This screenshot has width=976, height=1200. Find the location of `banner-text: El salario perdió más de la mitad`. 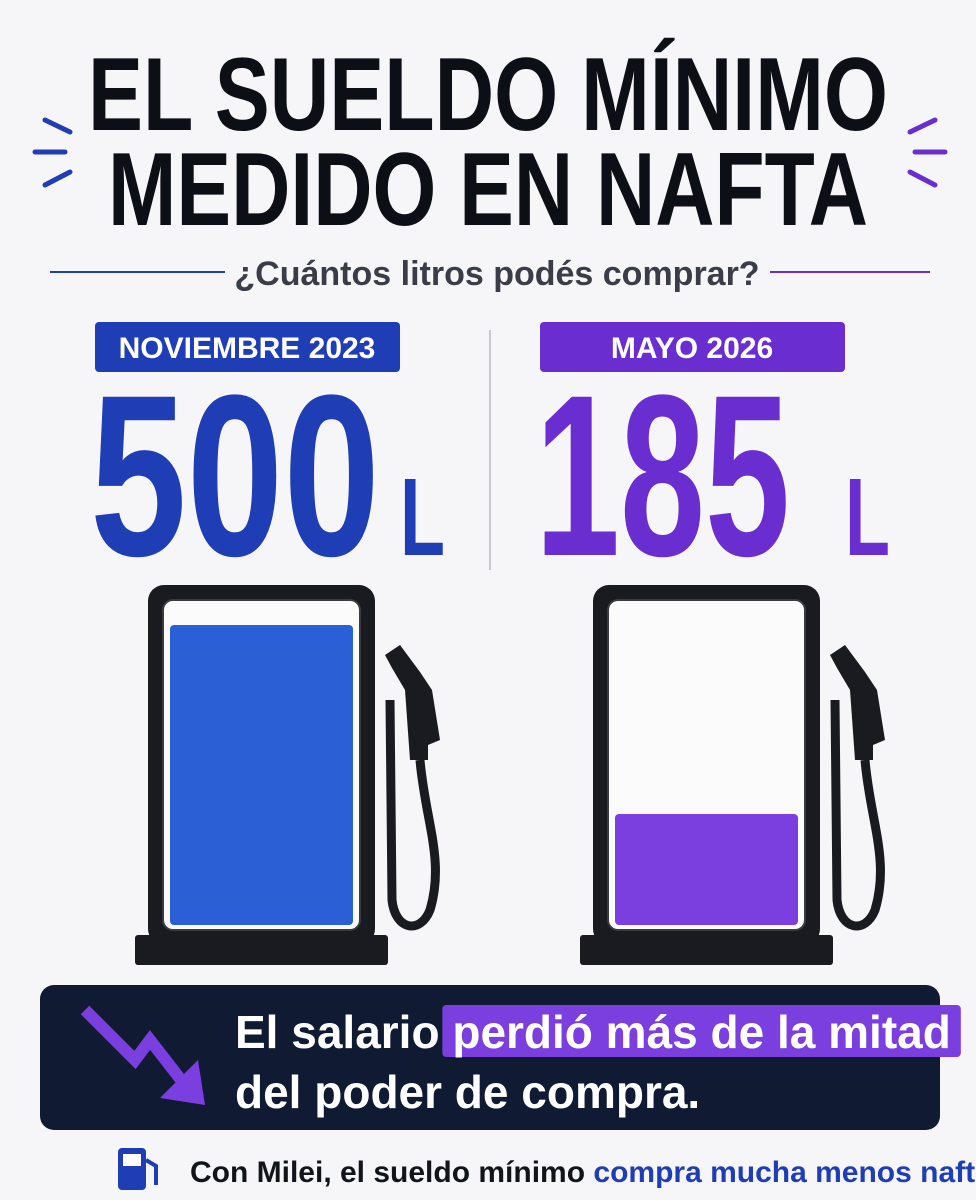

banner-text: El salario perdió más de la mitad is located at coordinates (593, 1032).